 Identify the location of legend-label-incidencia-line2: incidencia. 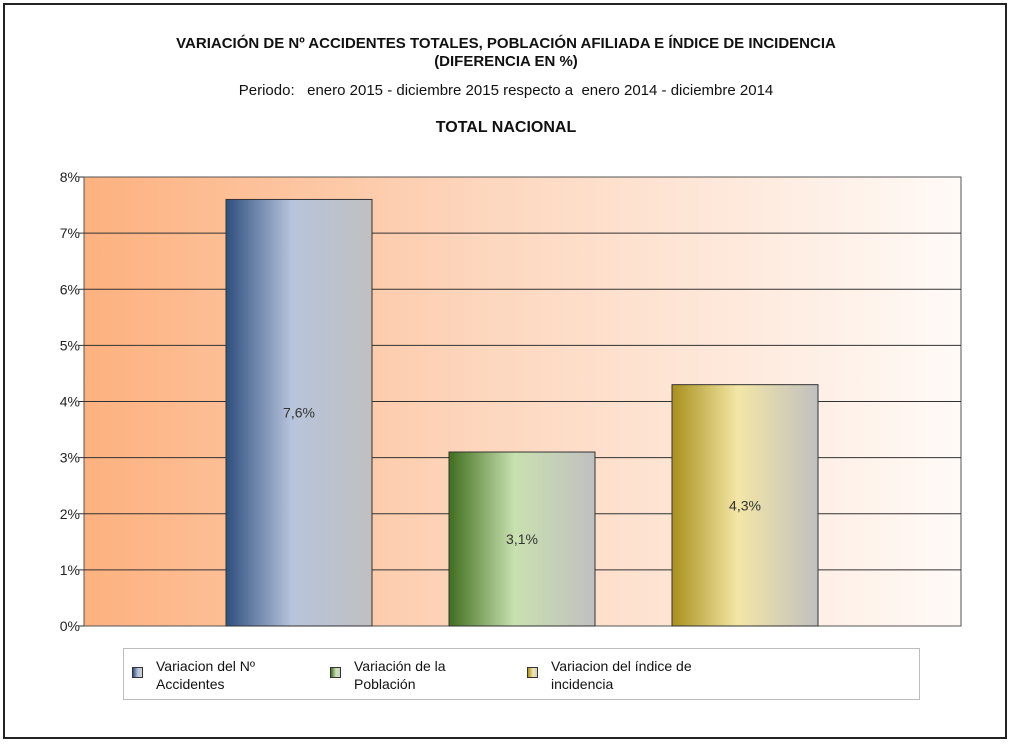
(582, 684).